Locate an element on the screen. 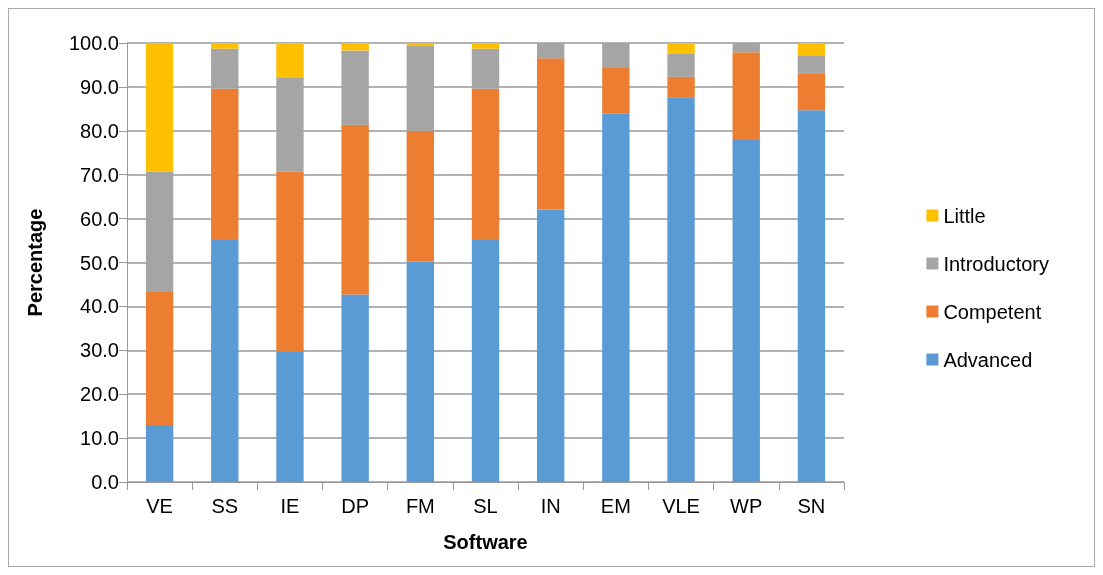 This screenshot has height=575, width=1103. x-tick-label: SS is located at coordinates (225, 506).